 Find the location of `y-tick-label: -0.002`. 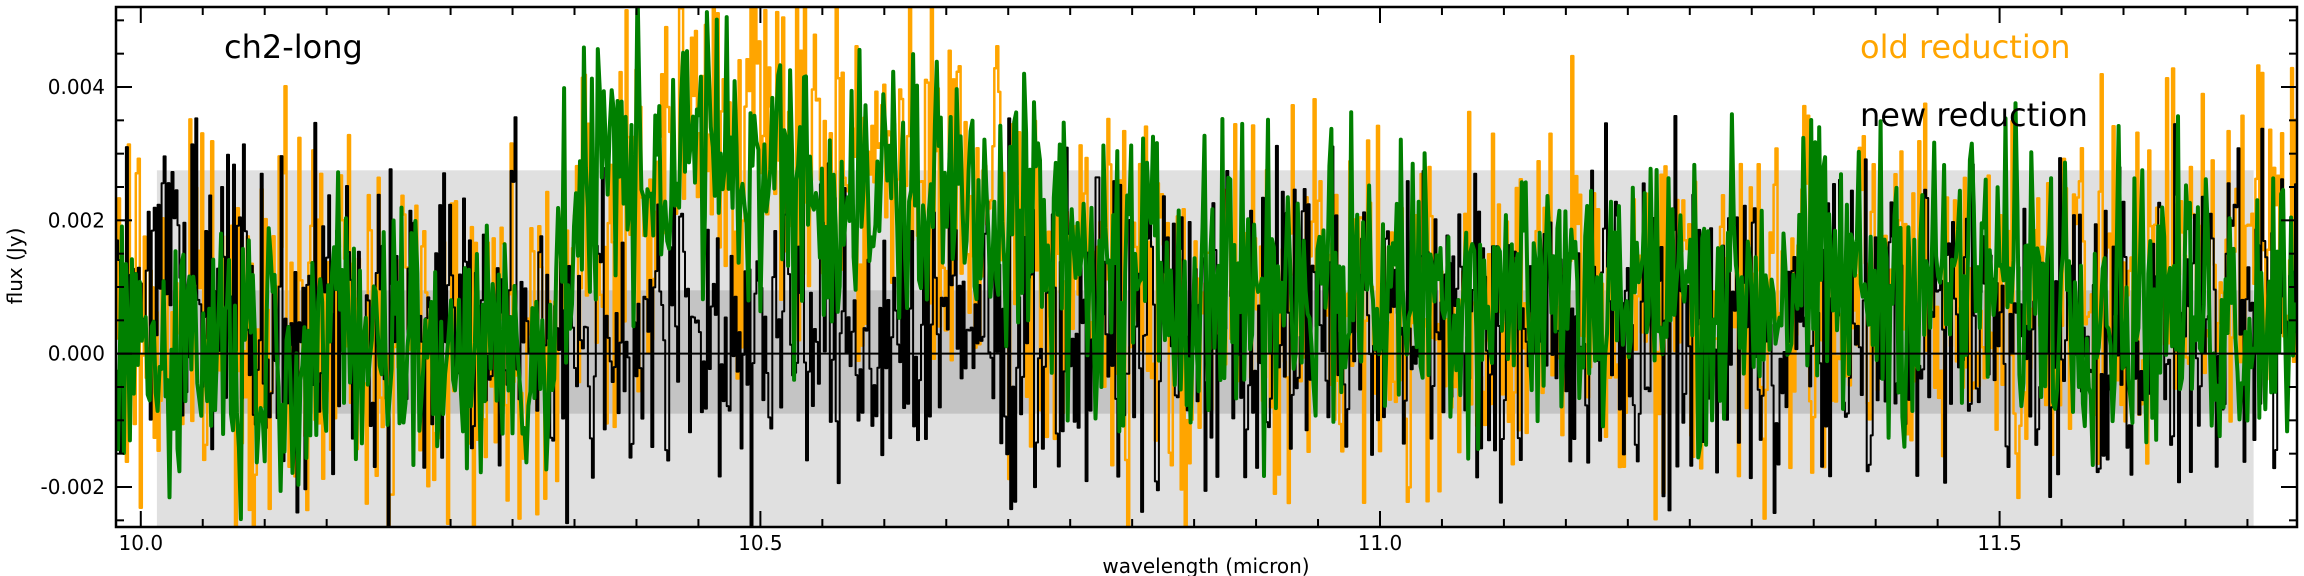

y-tick-label: -0.002 is located at coordinates (73, 487).